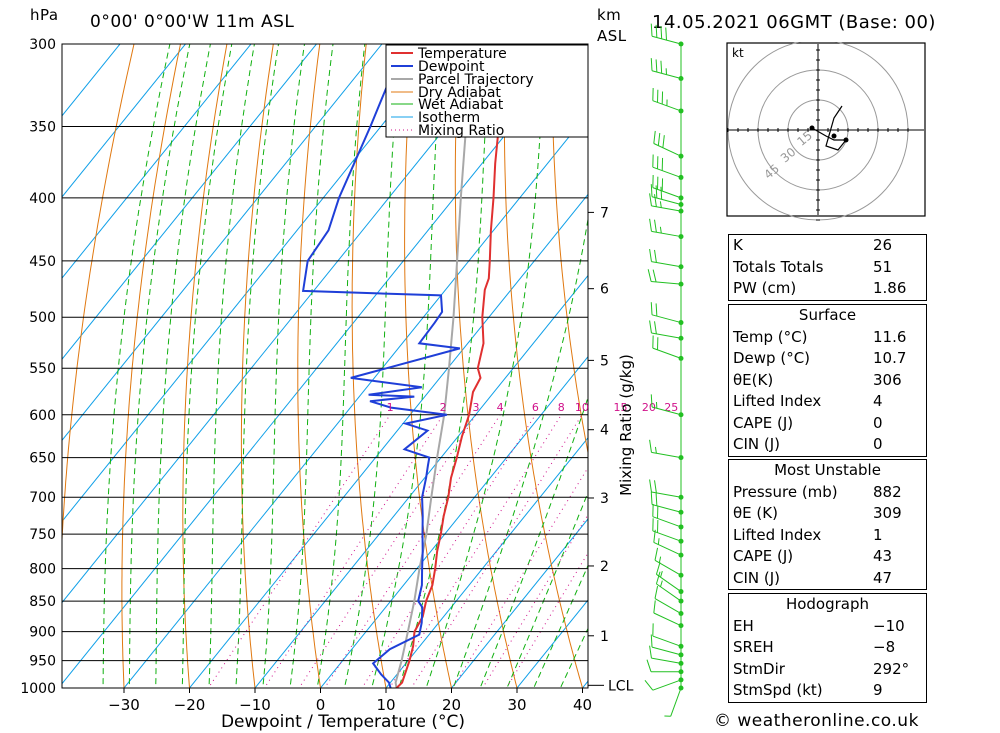  What do you see at coordinates (124, 705) in the screenshot?
I see `temperature-tick-label: −30` at bounding box center [124, 705].